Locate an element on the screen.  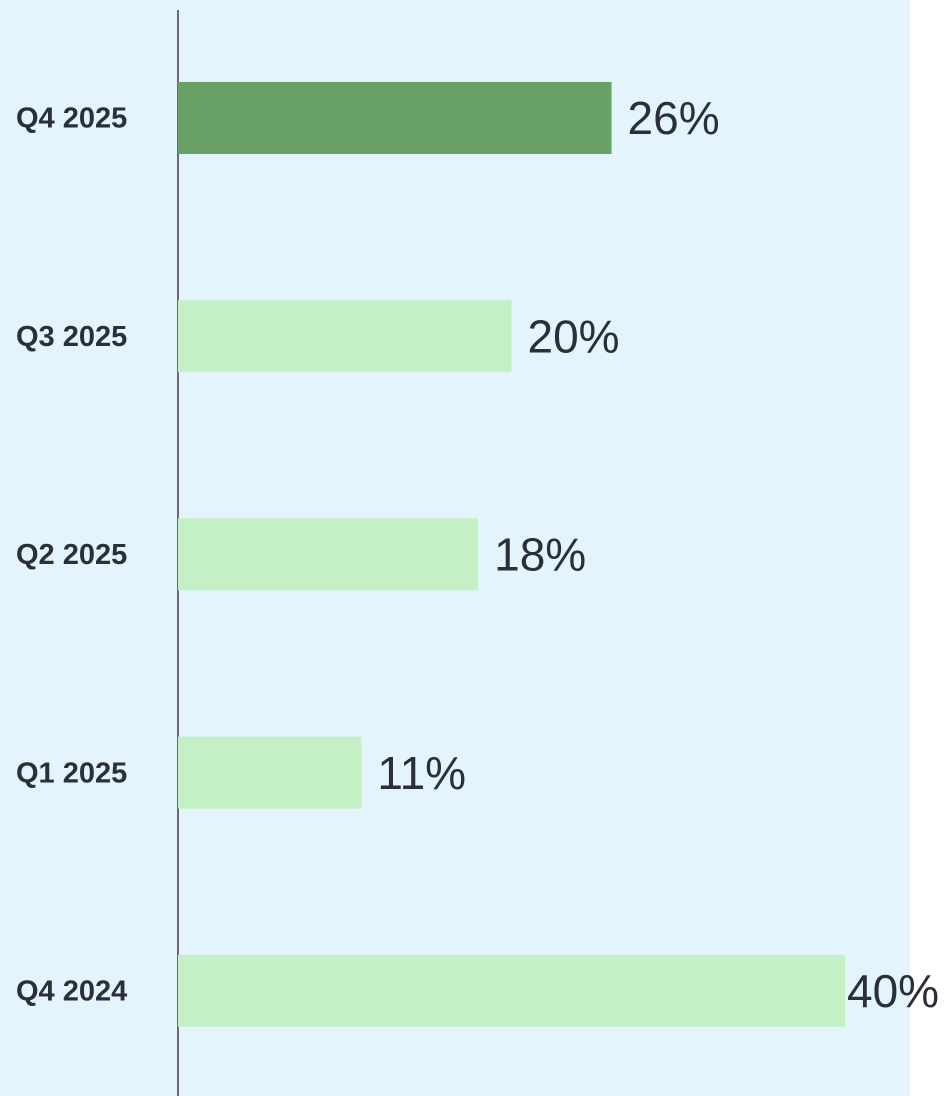
category-label: Q3 2025 is located at coordinates (71, 337).